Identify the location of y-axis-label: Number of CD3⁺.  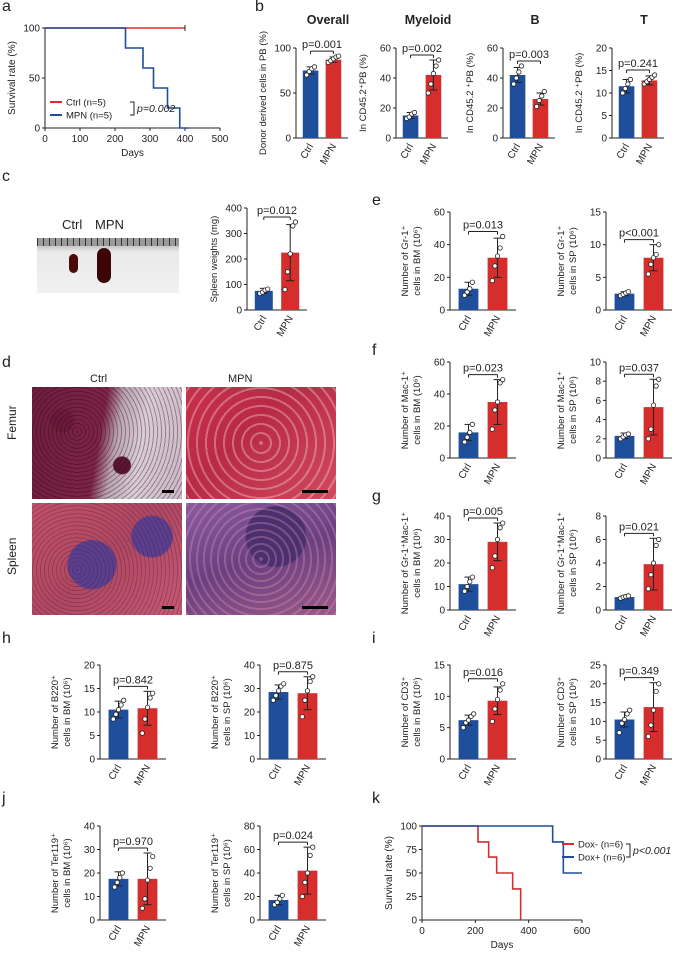
(561, 711).